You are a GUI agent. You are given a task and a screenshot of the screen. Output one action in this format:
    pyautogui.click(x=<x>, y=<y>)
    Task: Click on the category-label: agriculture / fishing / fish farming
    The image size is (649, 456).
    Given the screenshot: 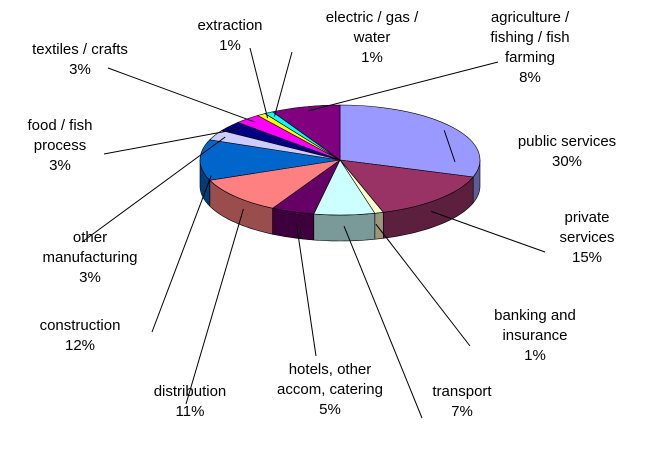 What is the action you would take?
    pyautogui.click(x=530, y=37)
    